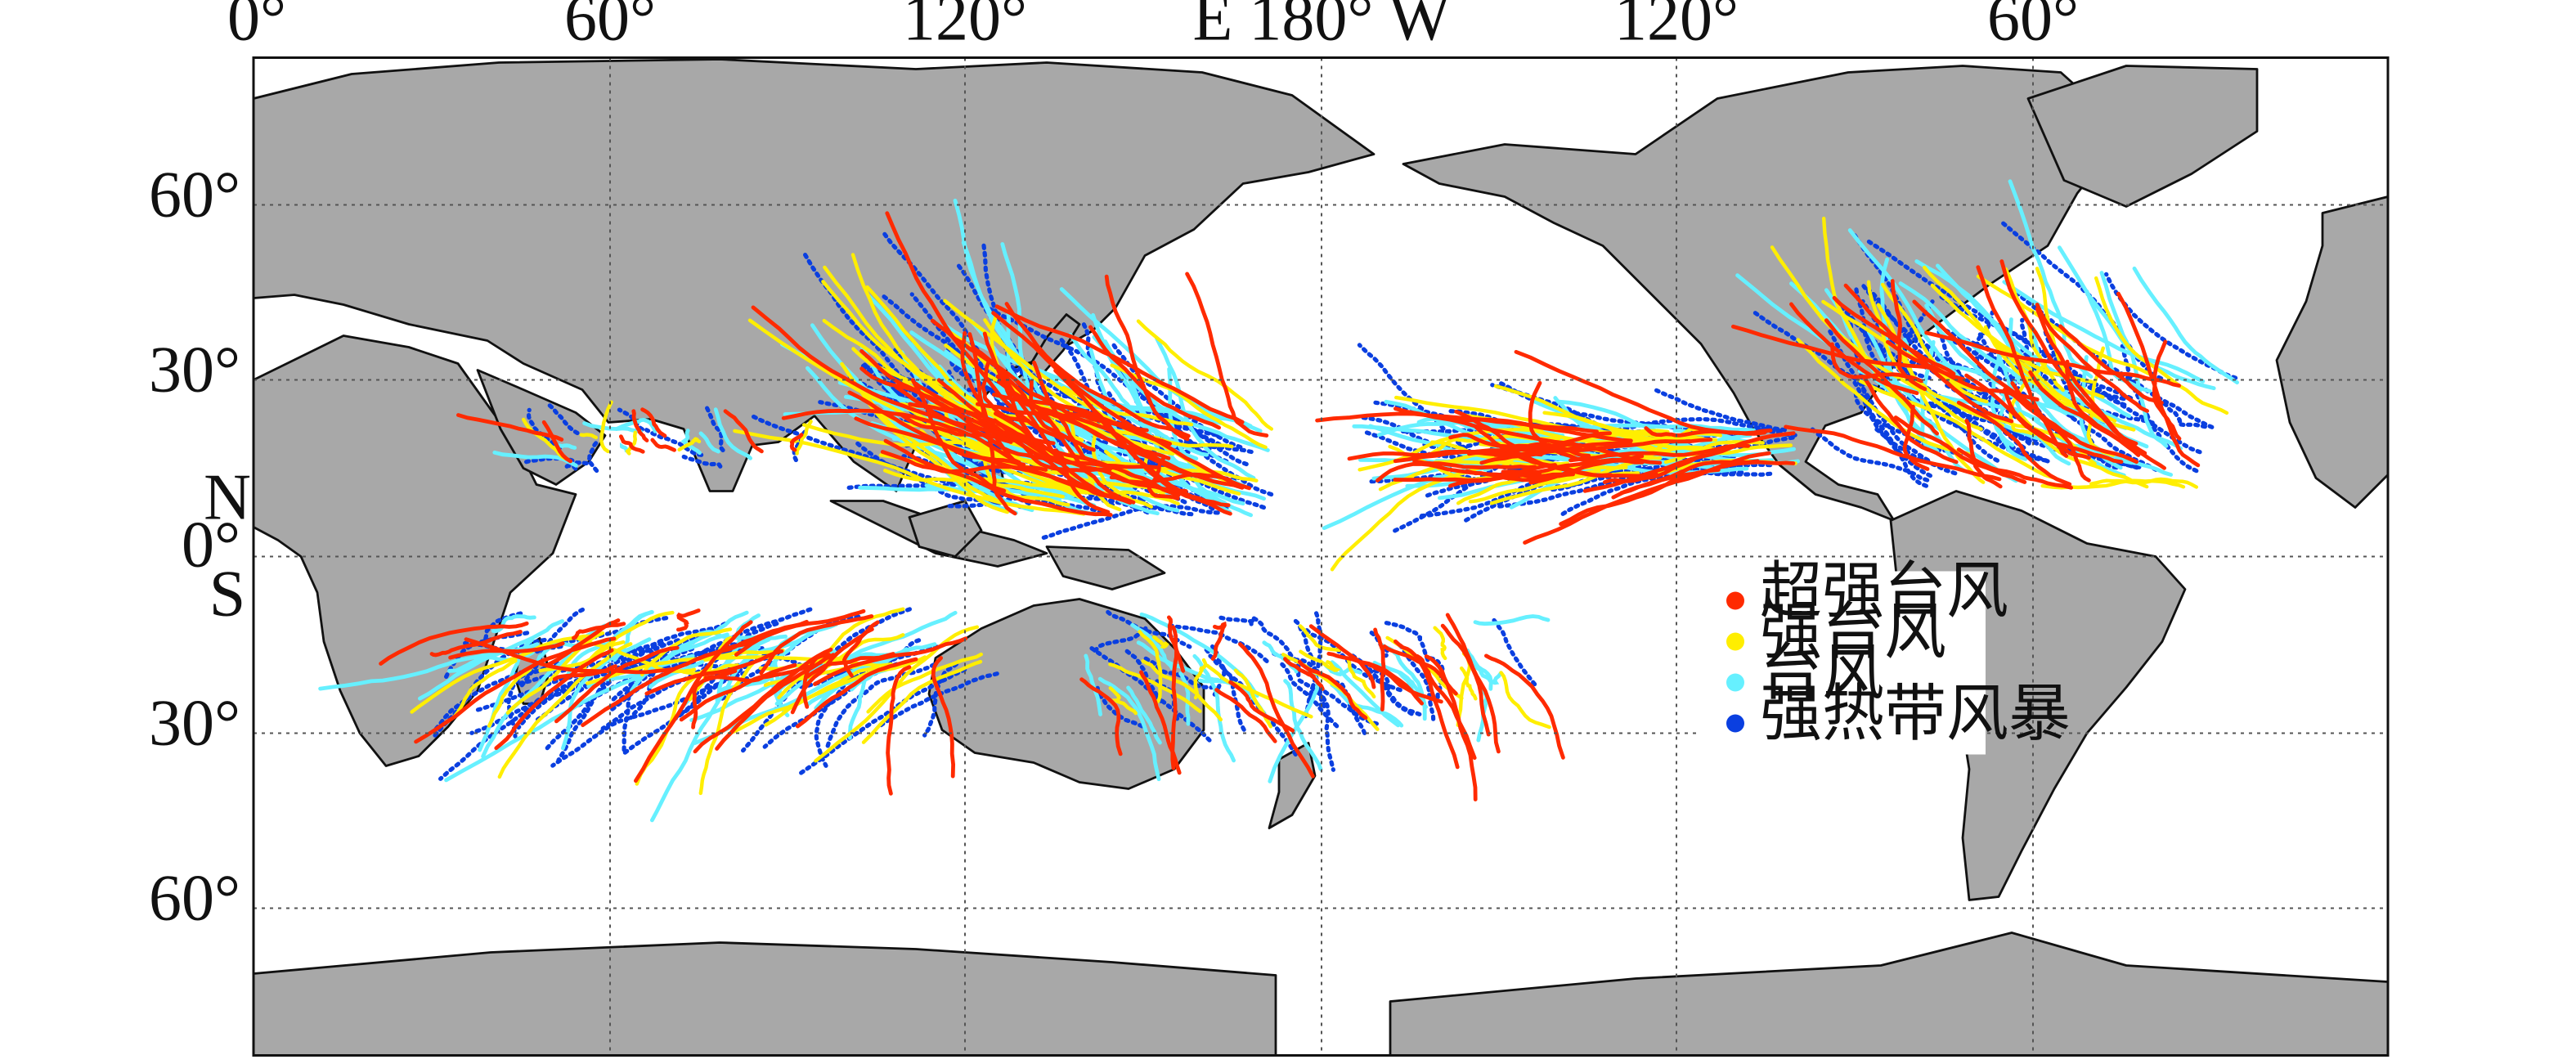  What do you see at coordinates (1889, 994) in the screenshot?
I see `antarctica-west-landmass` at bounding box center [1889, 994].